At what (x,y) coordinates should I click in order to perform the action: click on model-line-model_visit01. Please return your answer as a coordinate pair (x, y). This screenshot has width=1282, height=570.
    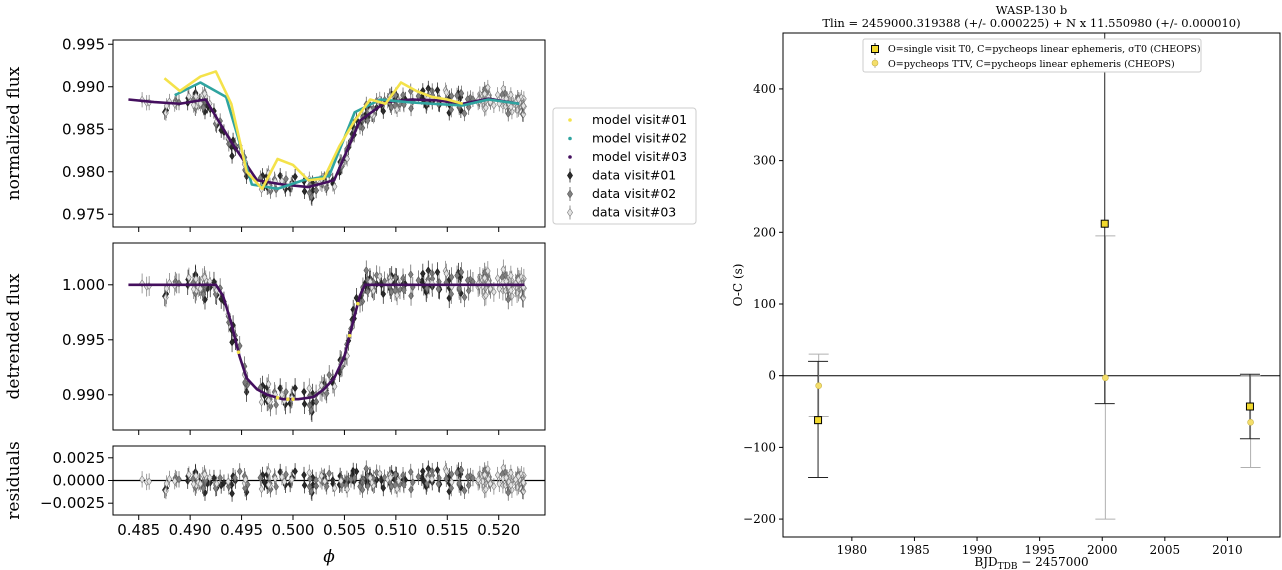
    Looking at the image, I should click on (313, 130).